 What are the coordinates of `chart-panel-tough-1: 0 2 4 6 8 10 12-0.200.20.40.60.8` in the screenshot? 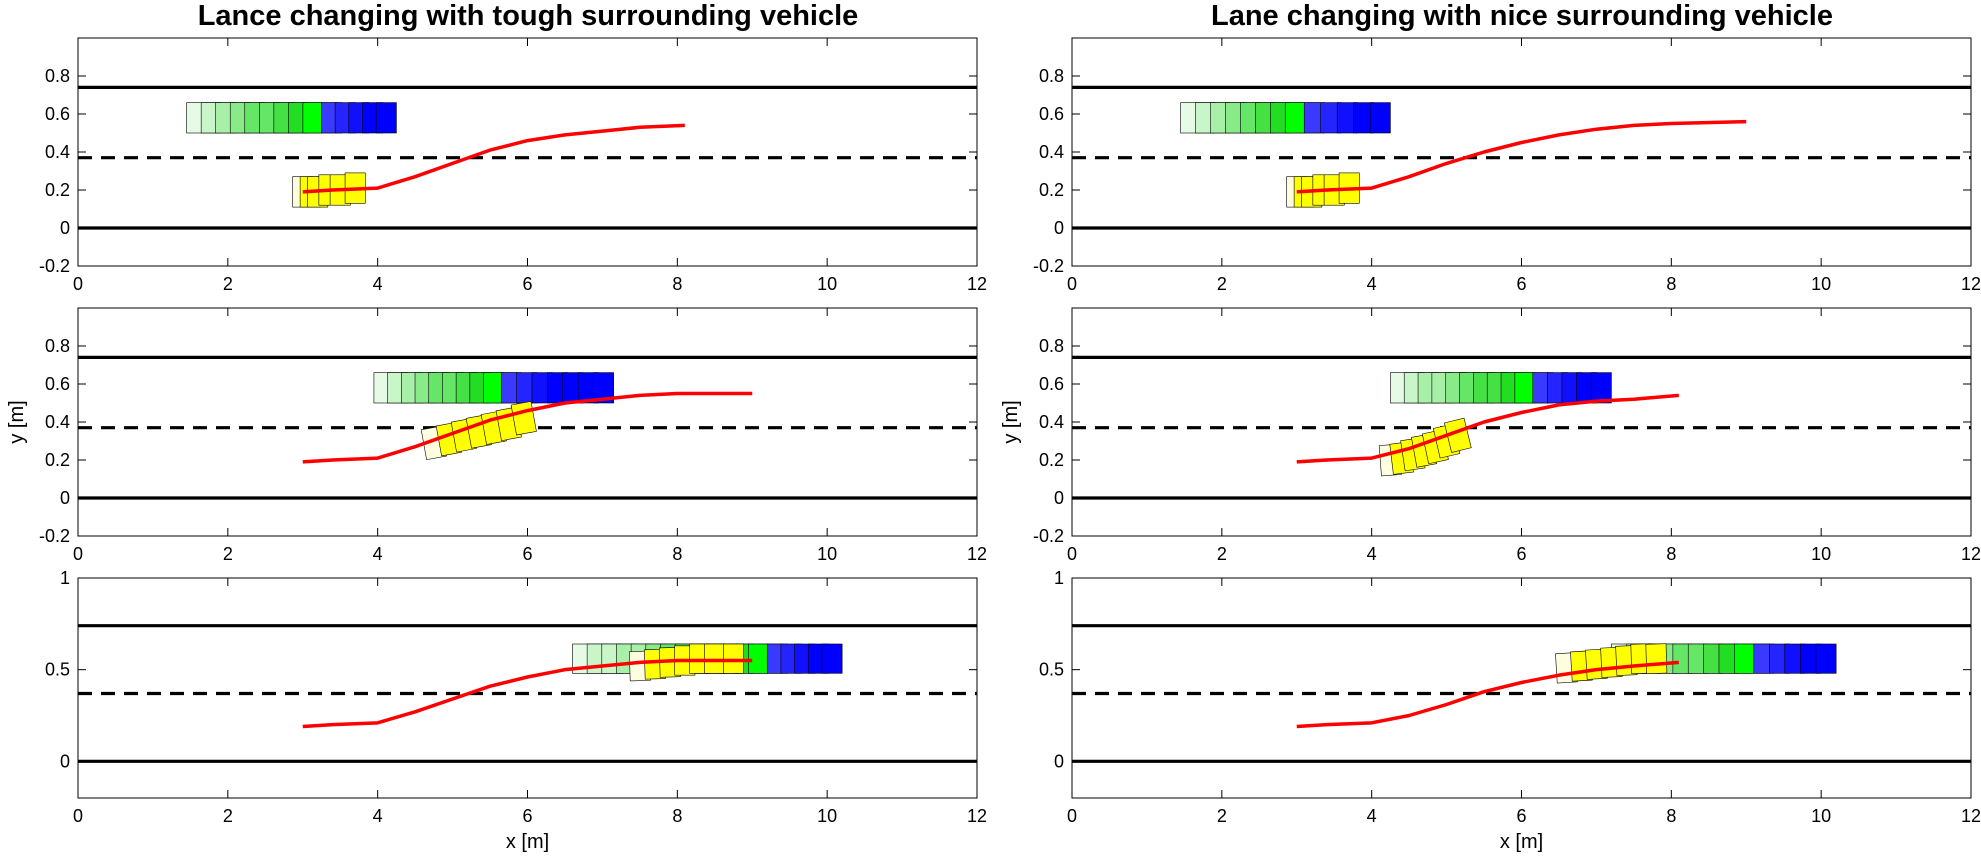 It's located at (513, 165).